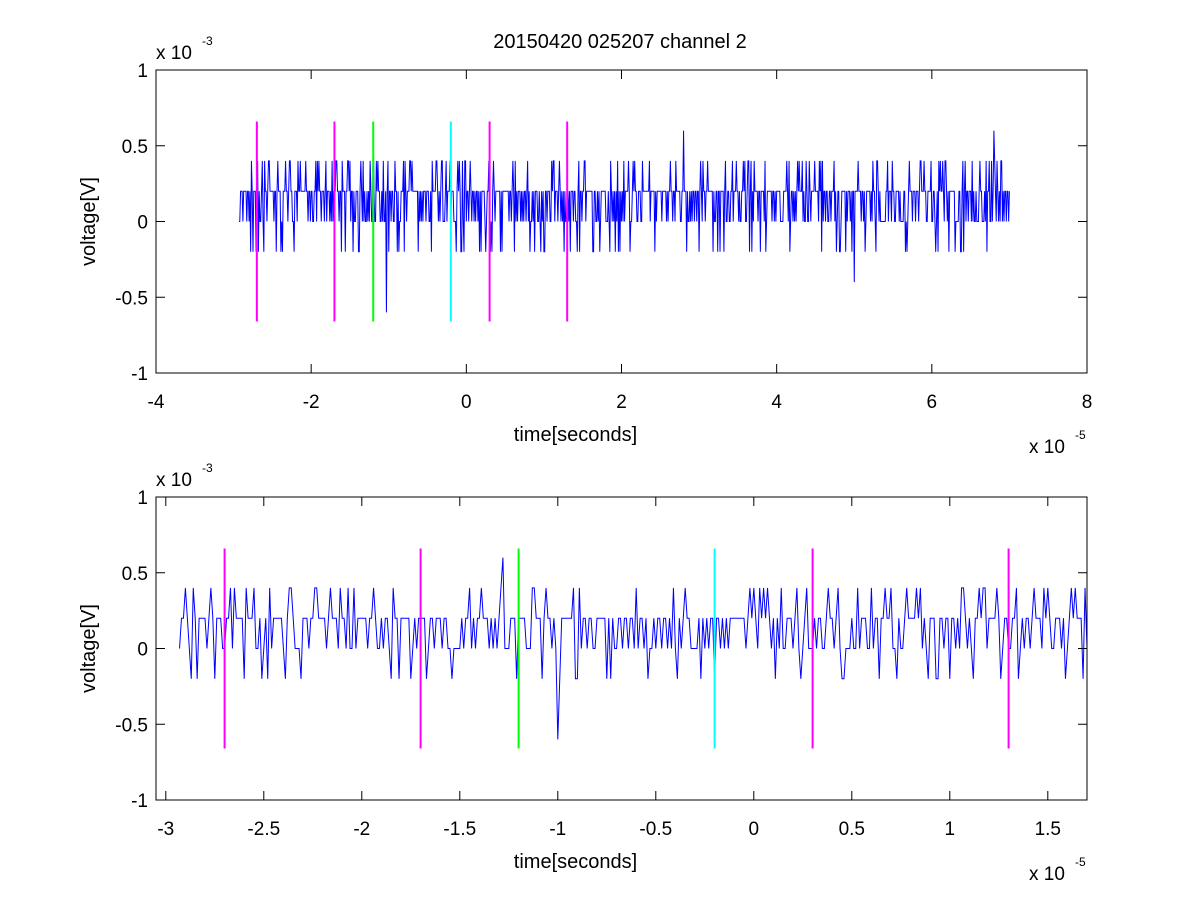 Image resolution: width=1200 pixels, height=901 pixels. What do you see at coordinates (950, 829) in the screenshot?
I see `x-tick-label: 1` at bounding box center [950, 829].